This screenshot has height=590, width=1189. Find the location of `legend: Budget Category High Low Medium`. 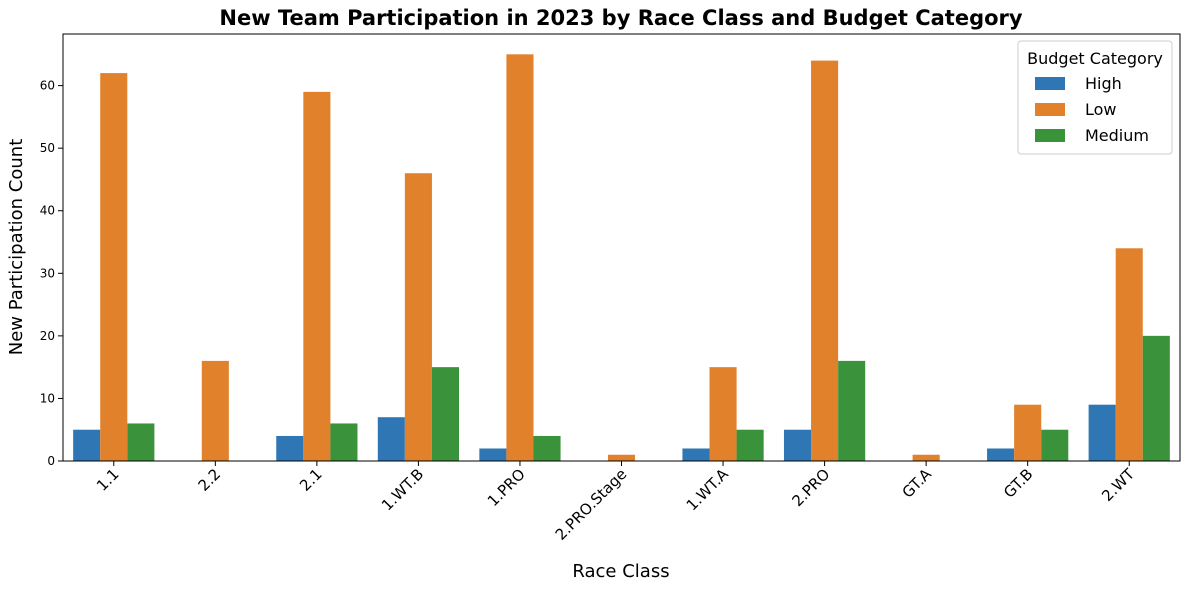

legend: Budget Category High Low Medium is located at coordinates (1095, 97).